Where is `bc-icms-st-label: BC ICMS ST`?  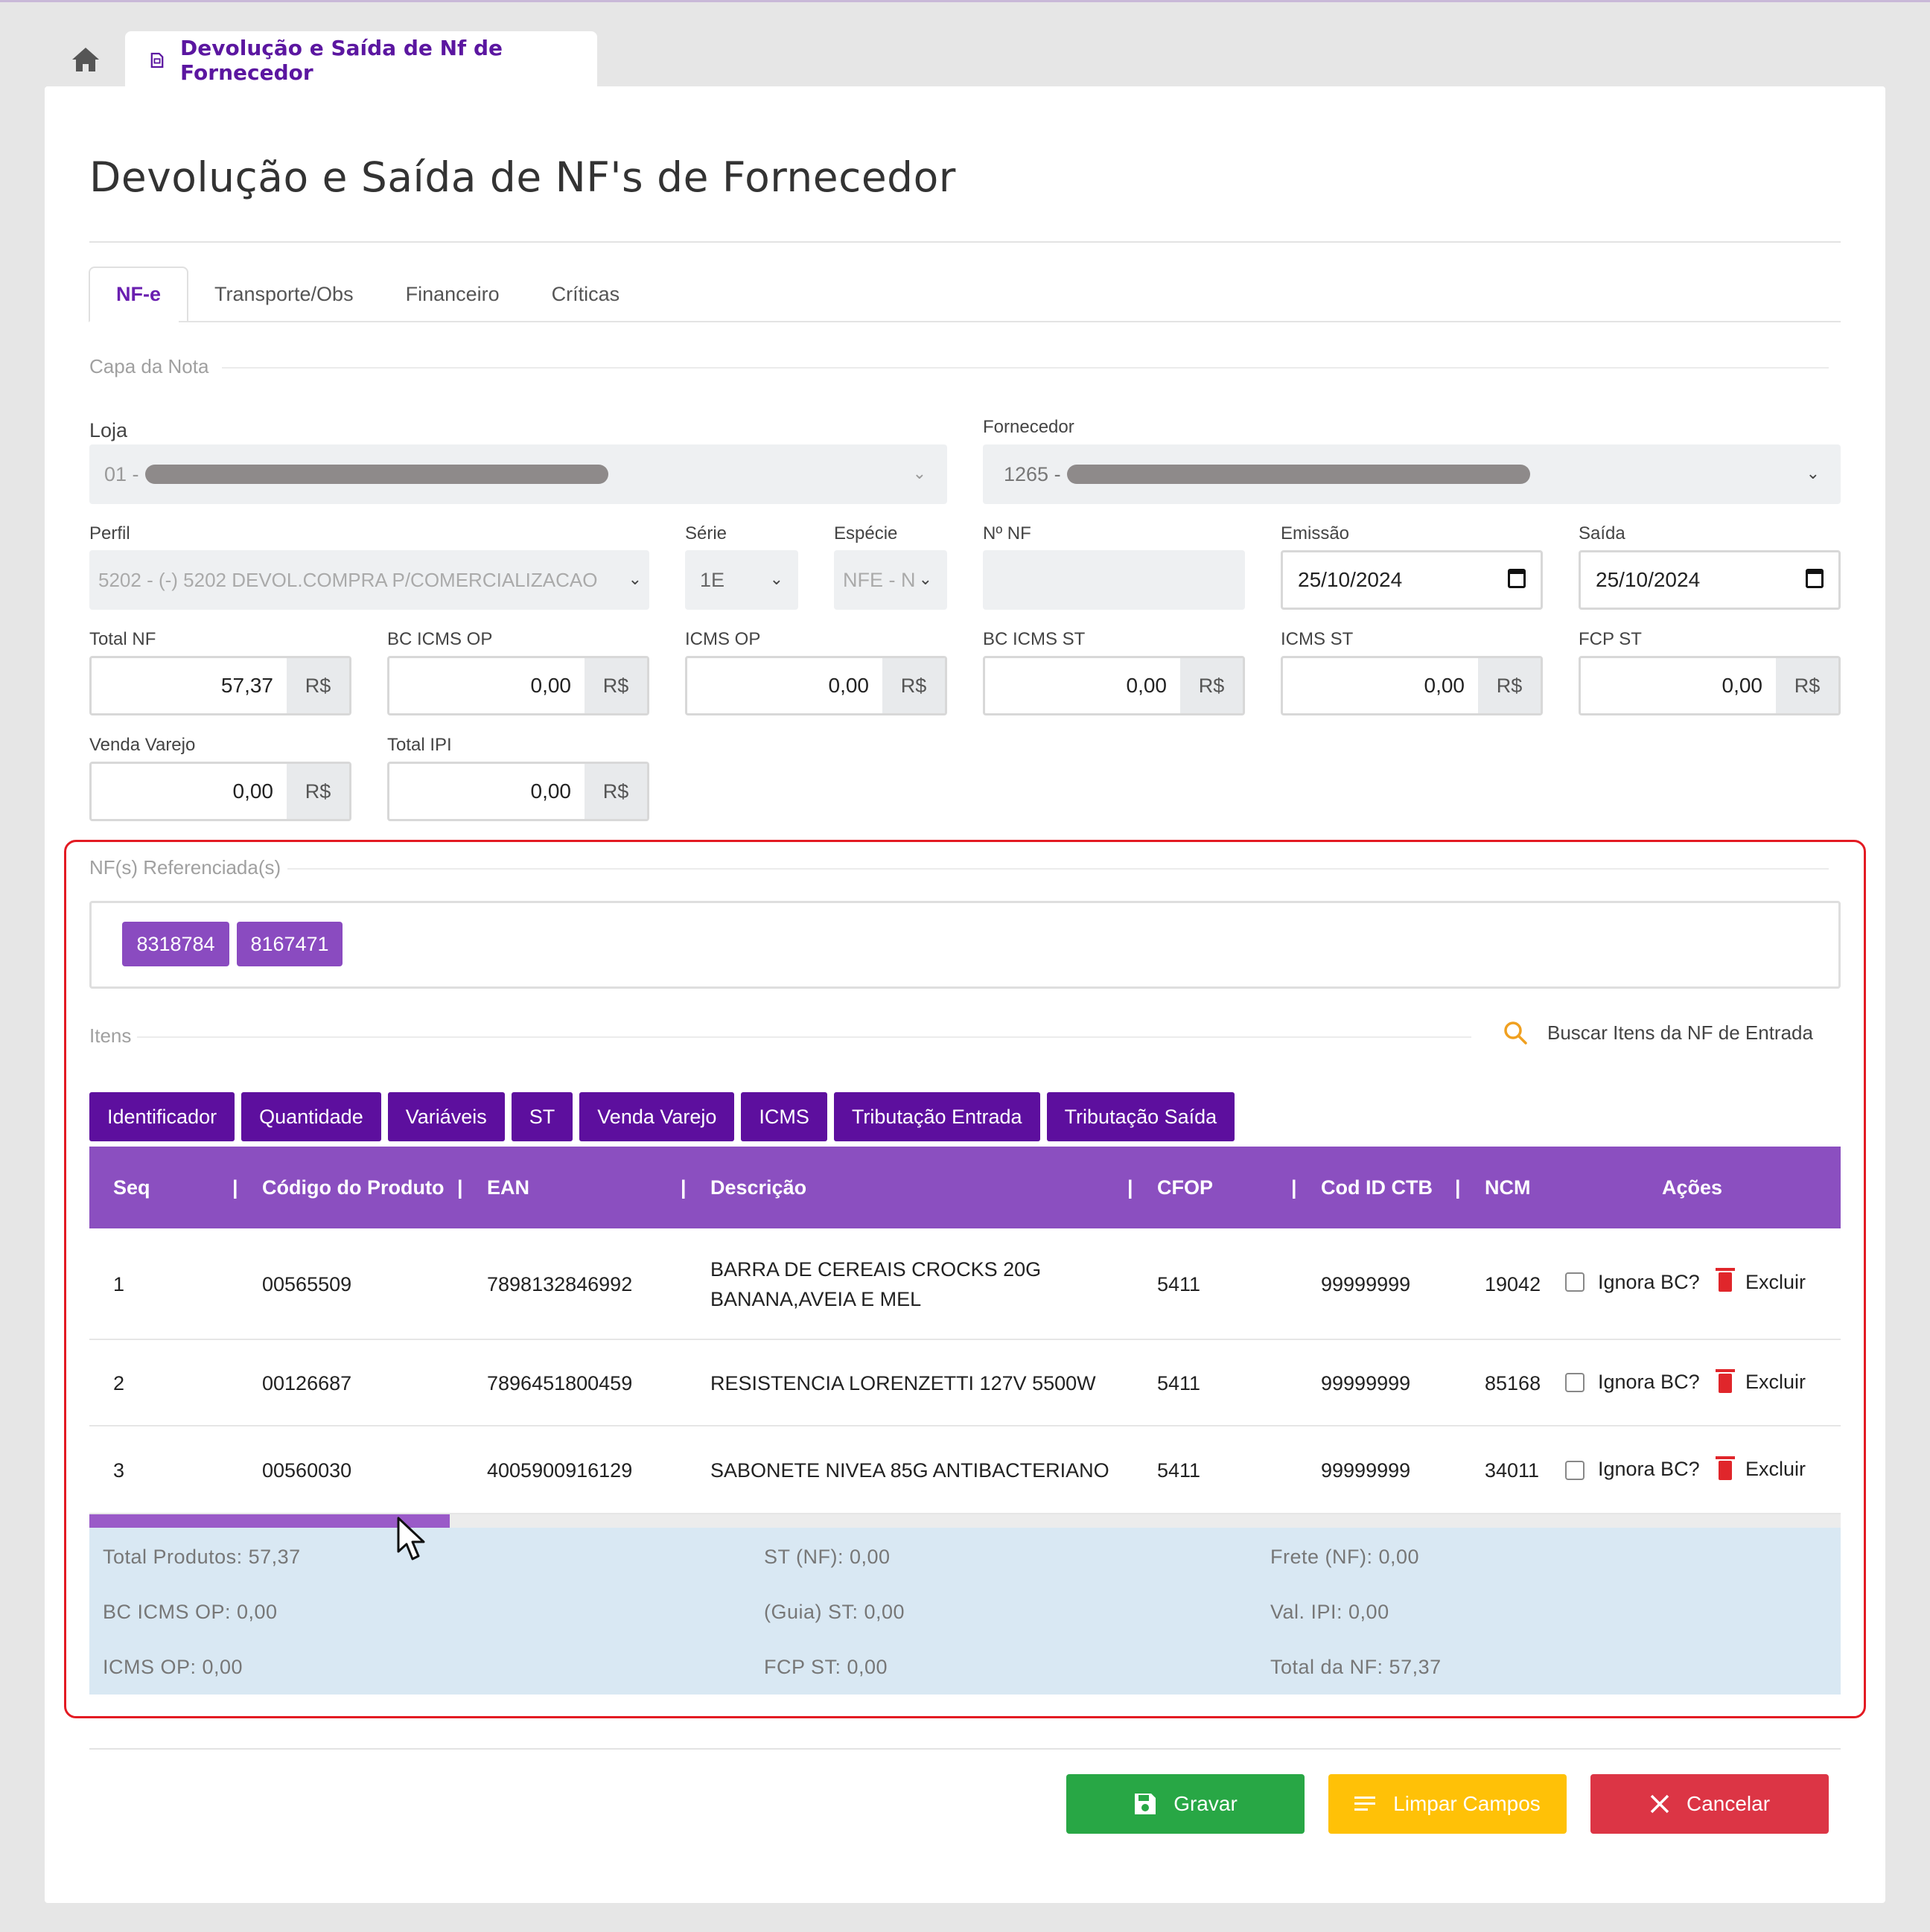 bc-icms-st-label: BC ICMS ST is located at coordinates (1034, 639).